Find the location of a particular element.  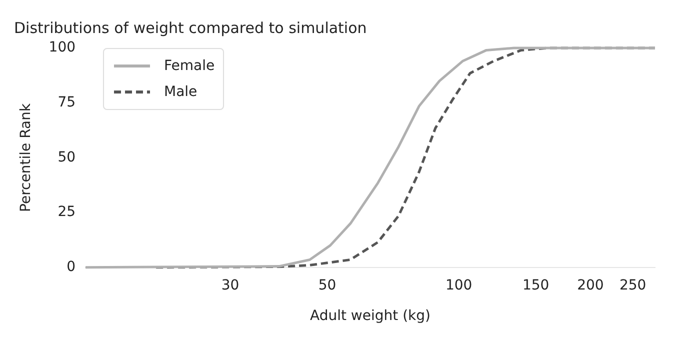

y-tick-label: 25 is located at coordinates (67, 212).